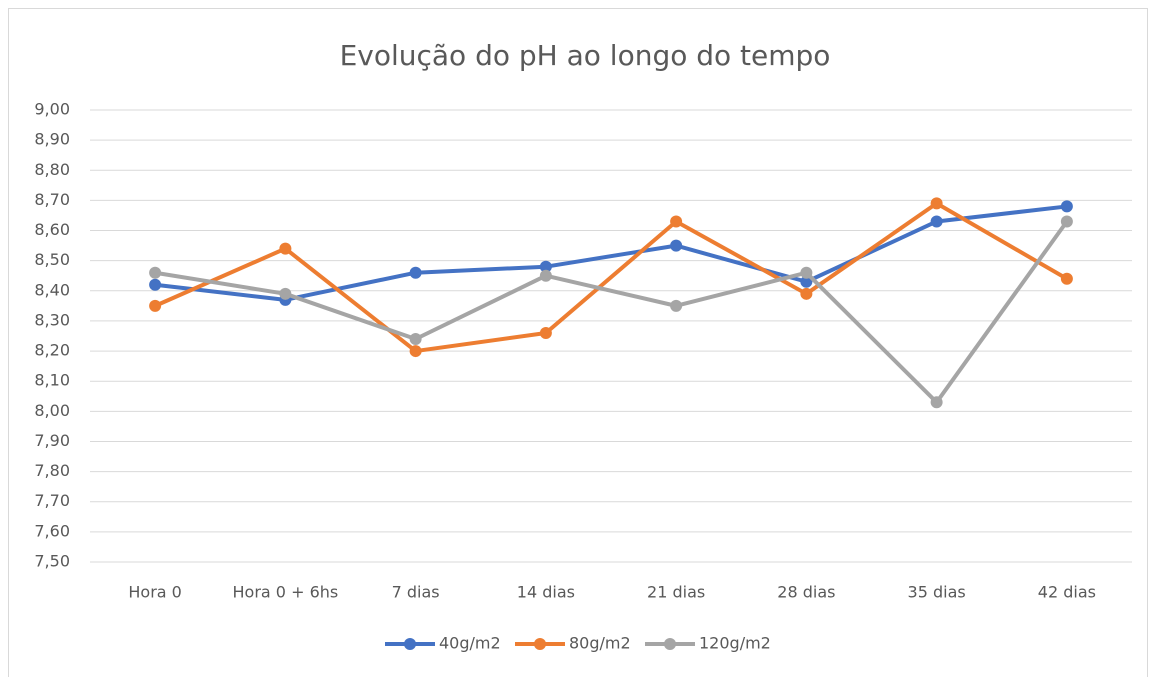 The width and height of the screenshot is (1156, 681). I want to click on y-tick-label: 8,60, so click(52, 229).